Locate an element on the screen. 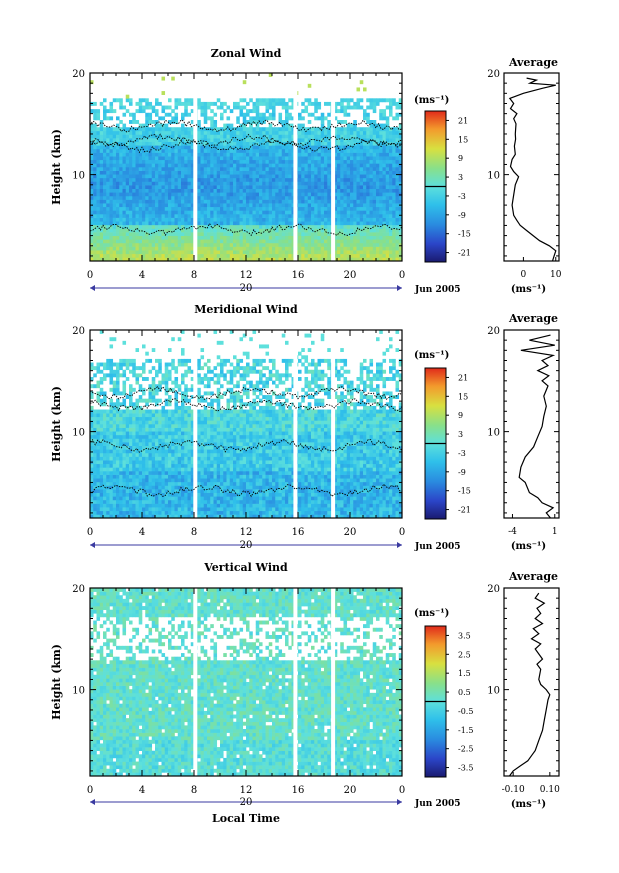 This screenshot has height=873, width=619. colorbar-tick-label: -3.5 is located at coordinates (465, 768).